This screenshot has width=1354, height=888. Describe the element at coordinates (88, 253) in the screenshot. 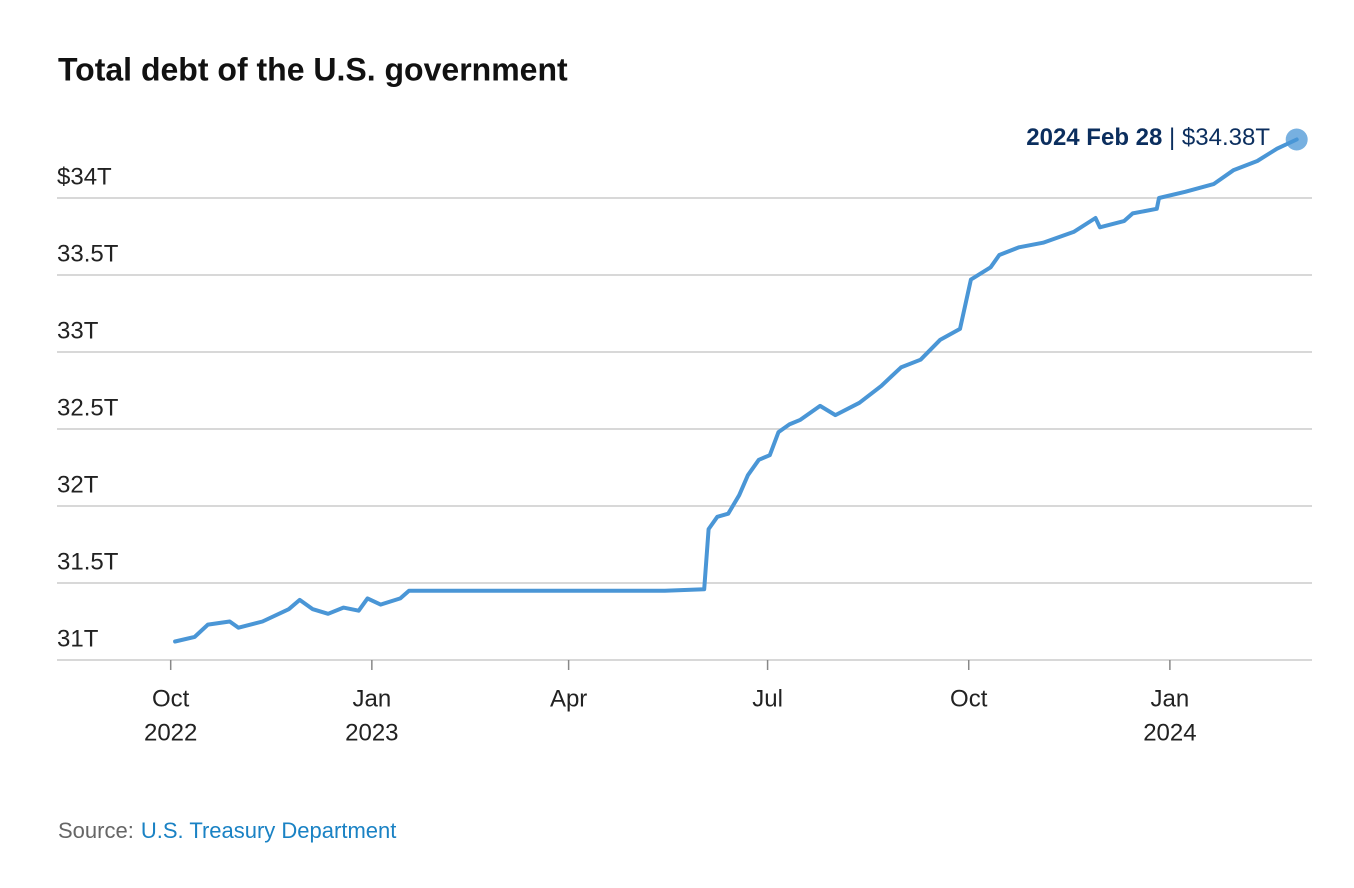

I see `y-tick-label: 33.5T` at that location.